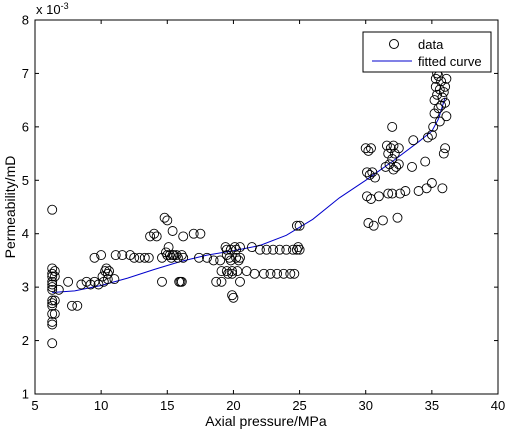 The image size is (512, 432). I want to click on y-tick-label: 2, so click(25, 340).